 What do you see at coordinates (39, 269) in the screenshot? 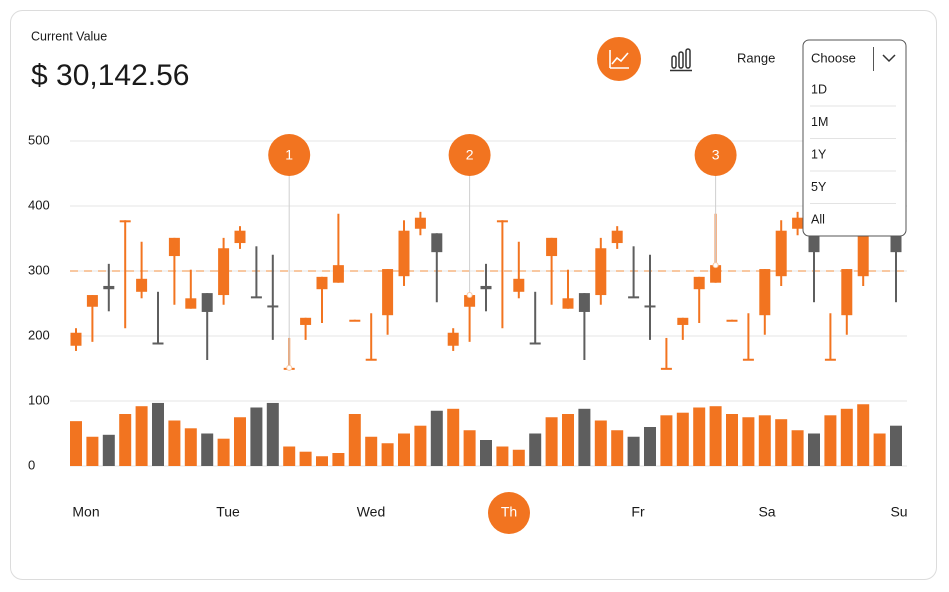
I see `y-tick-label: 300` at bounding box center [39, 269].